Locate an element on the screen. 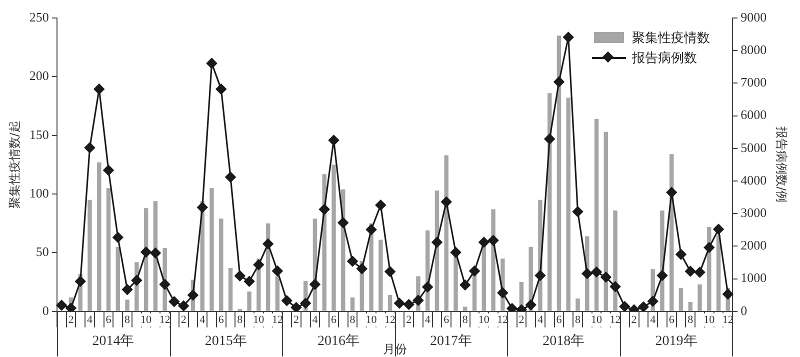 The height and width of the screenshot is (357, 800). y2-tick-label: 3000 is located at coordinates (753, 212).